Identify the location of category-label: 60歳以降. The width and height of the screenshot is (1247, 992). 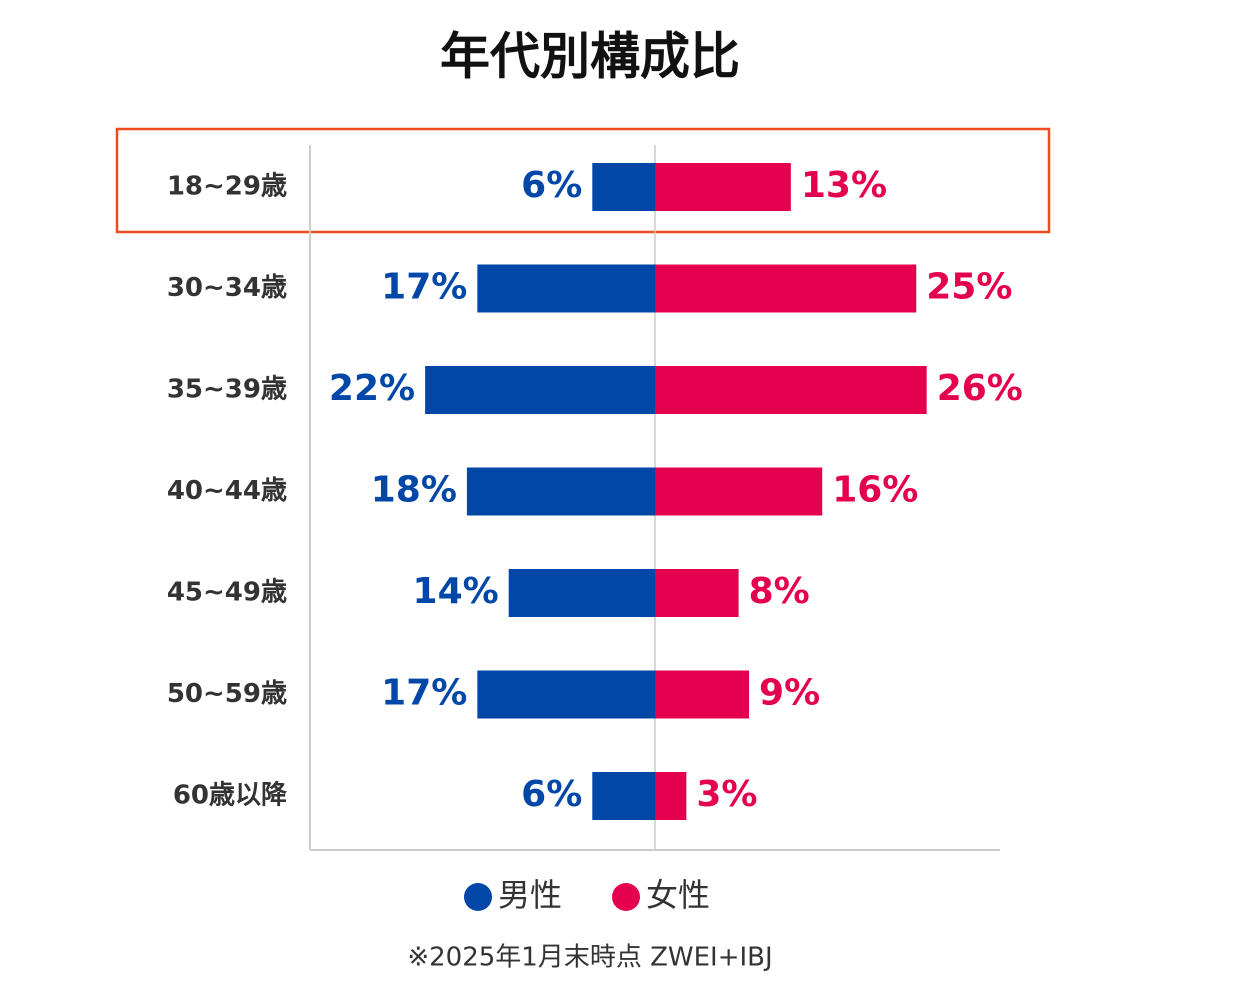
(230, 796).